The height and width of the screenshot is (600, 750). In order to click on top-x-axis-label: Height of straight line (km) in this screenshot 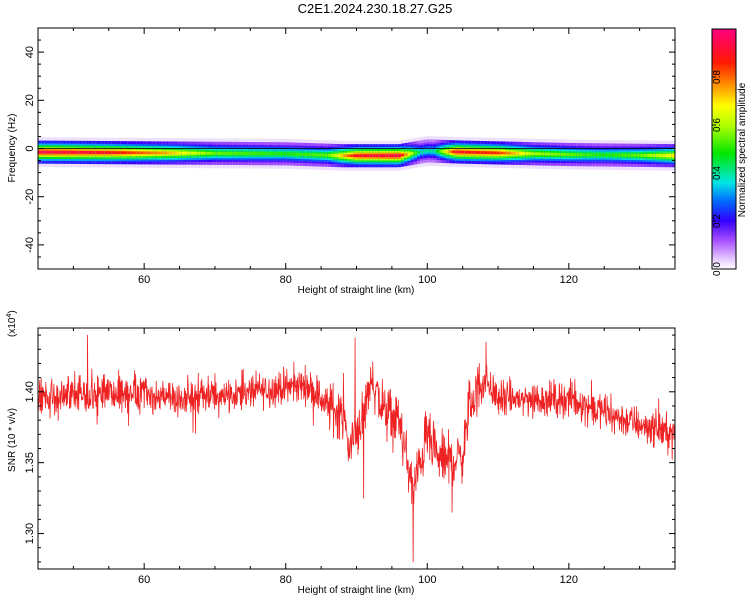, I will do `click(356, 290)`.